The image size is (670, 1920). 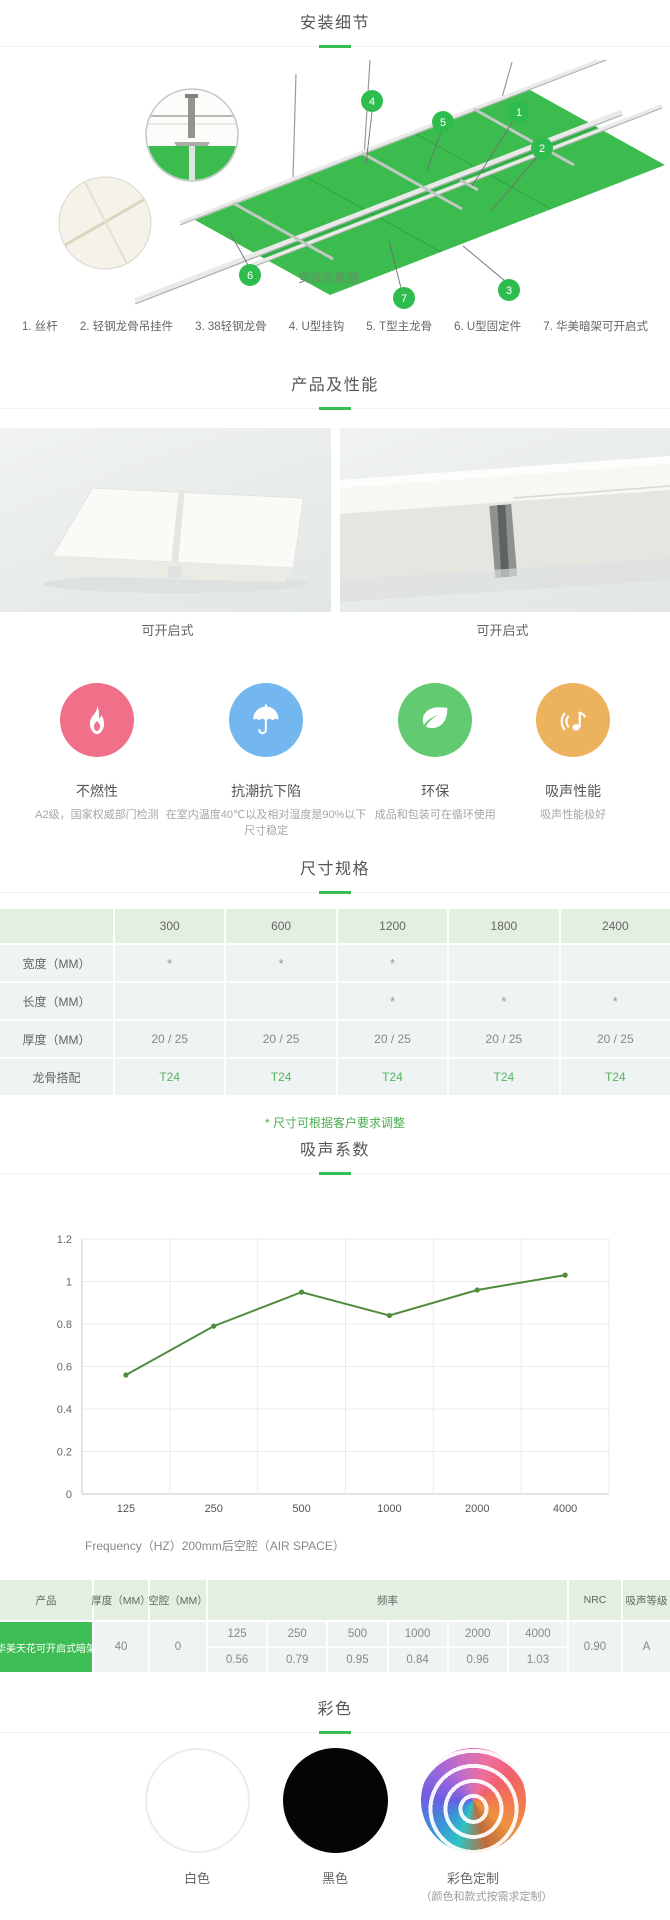 What do you see at coordinates (121, 1600) in the screenshot?
I see `absorption-header-thickness: 厚度（MM）` at bounding box center [121, 1600].